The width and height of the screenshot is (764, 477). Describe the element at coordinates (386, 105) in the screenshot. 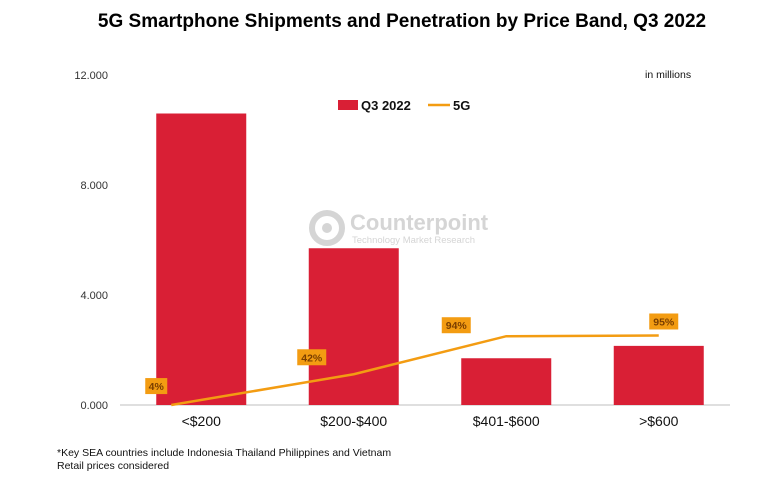

I see `legend-label: Q3 2022` at that location.